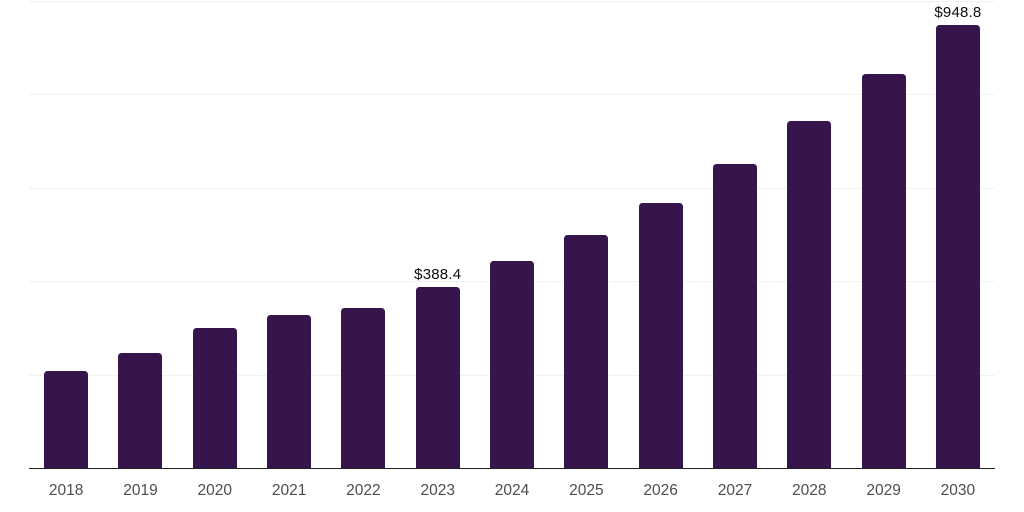 Image resolution: width=1024 pixels, height=512 pixels. I want to click on bar-column-2019, so click(140, 234).